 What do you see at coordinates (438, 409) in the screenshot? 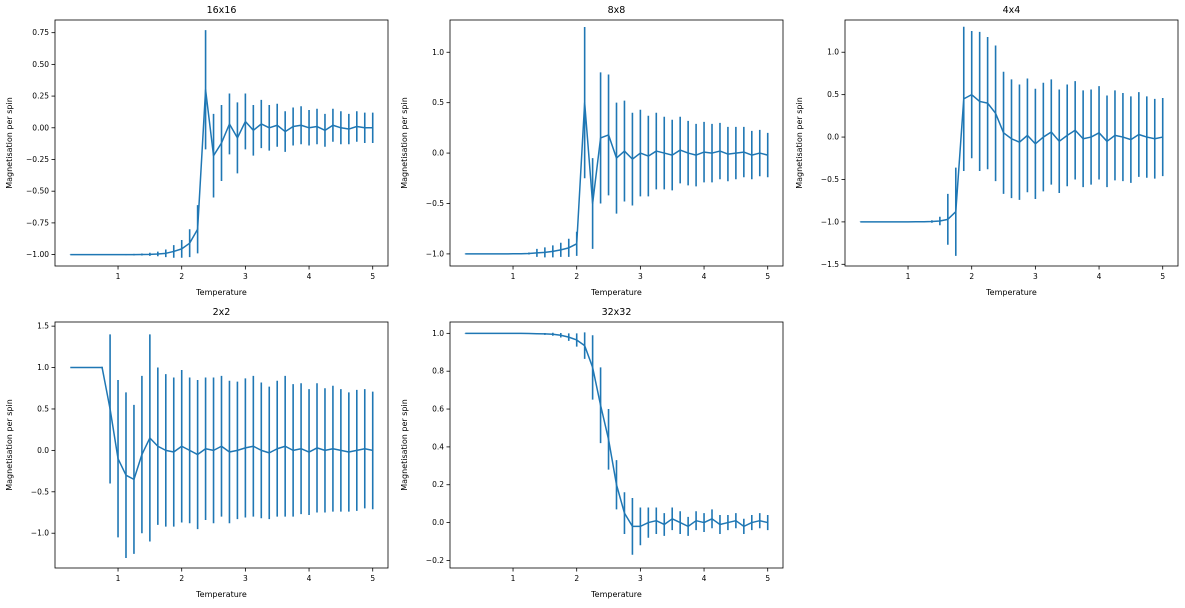
I see `y-tick-label: 0.6` at bounding box center [438, 409].